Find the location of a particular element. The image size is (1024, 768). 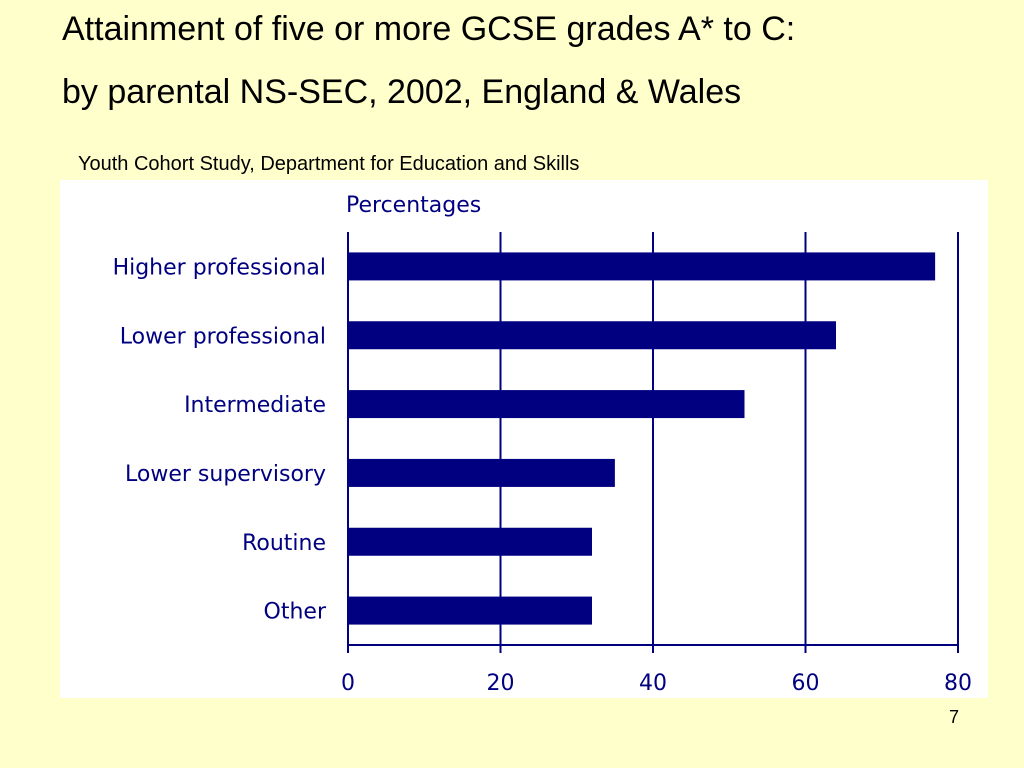

x-tick-label: 40 is located at coordinates (653, 683).